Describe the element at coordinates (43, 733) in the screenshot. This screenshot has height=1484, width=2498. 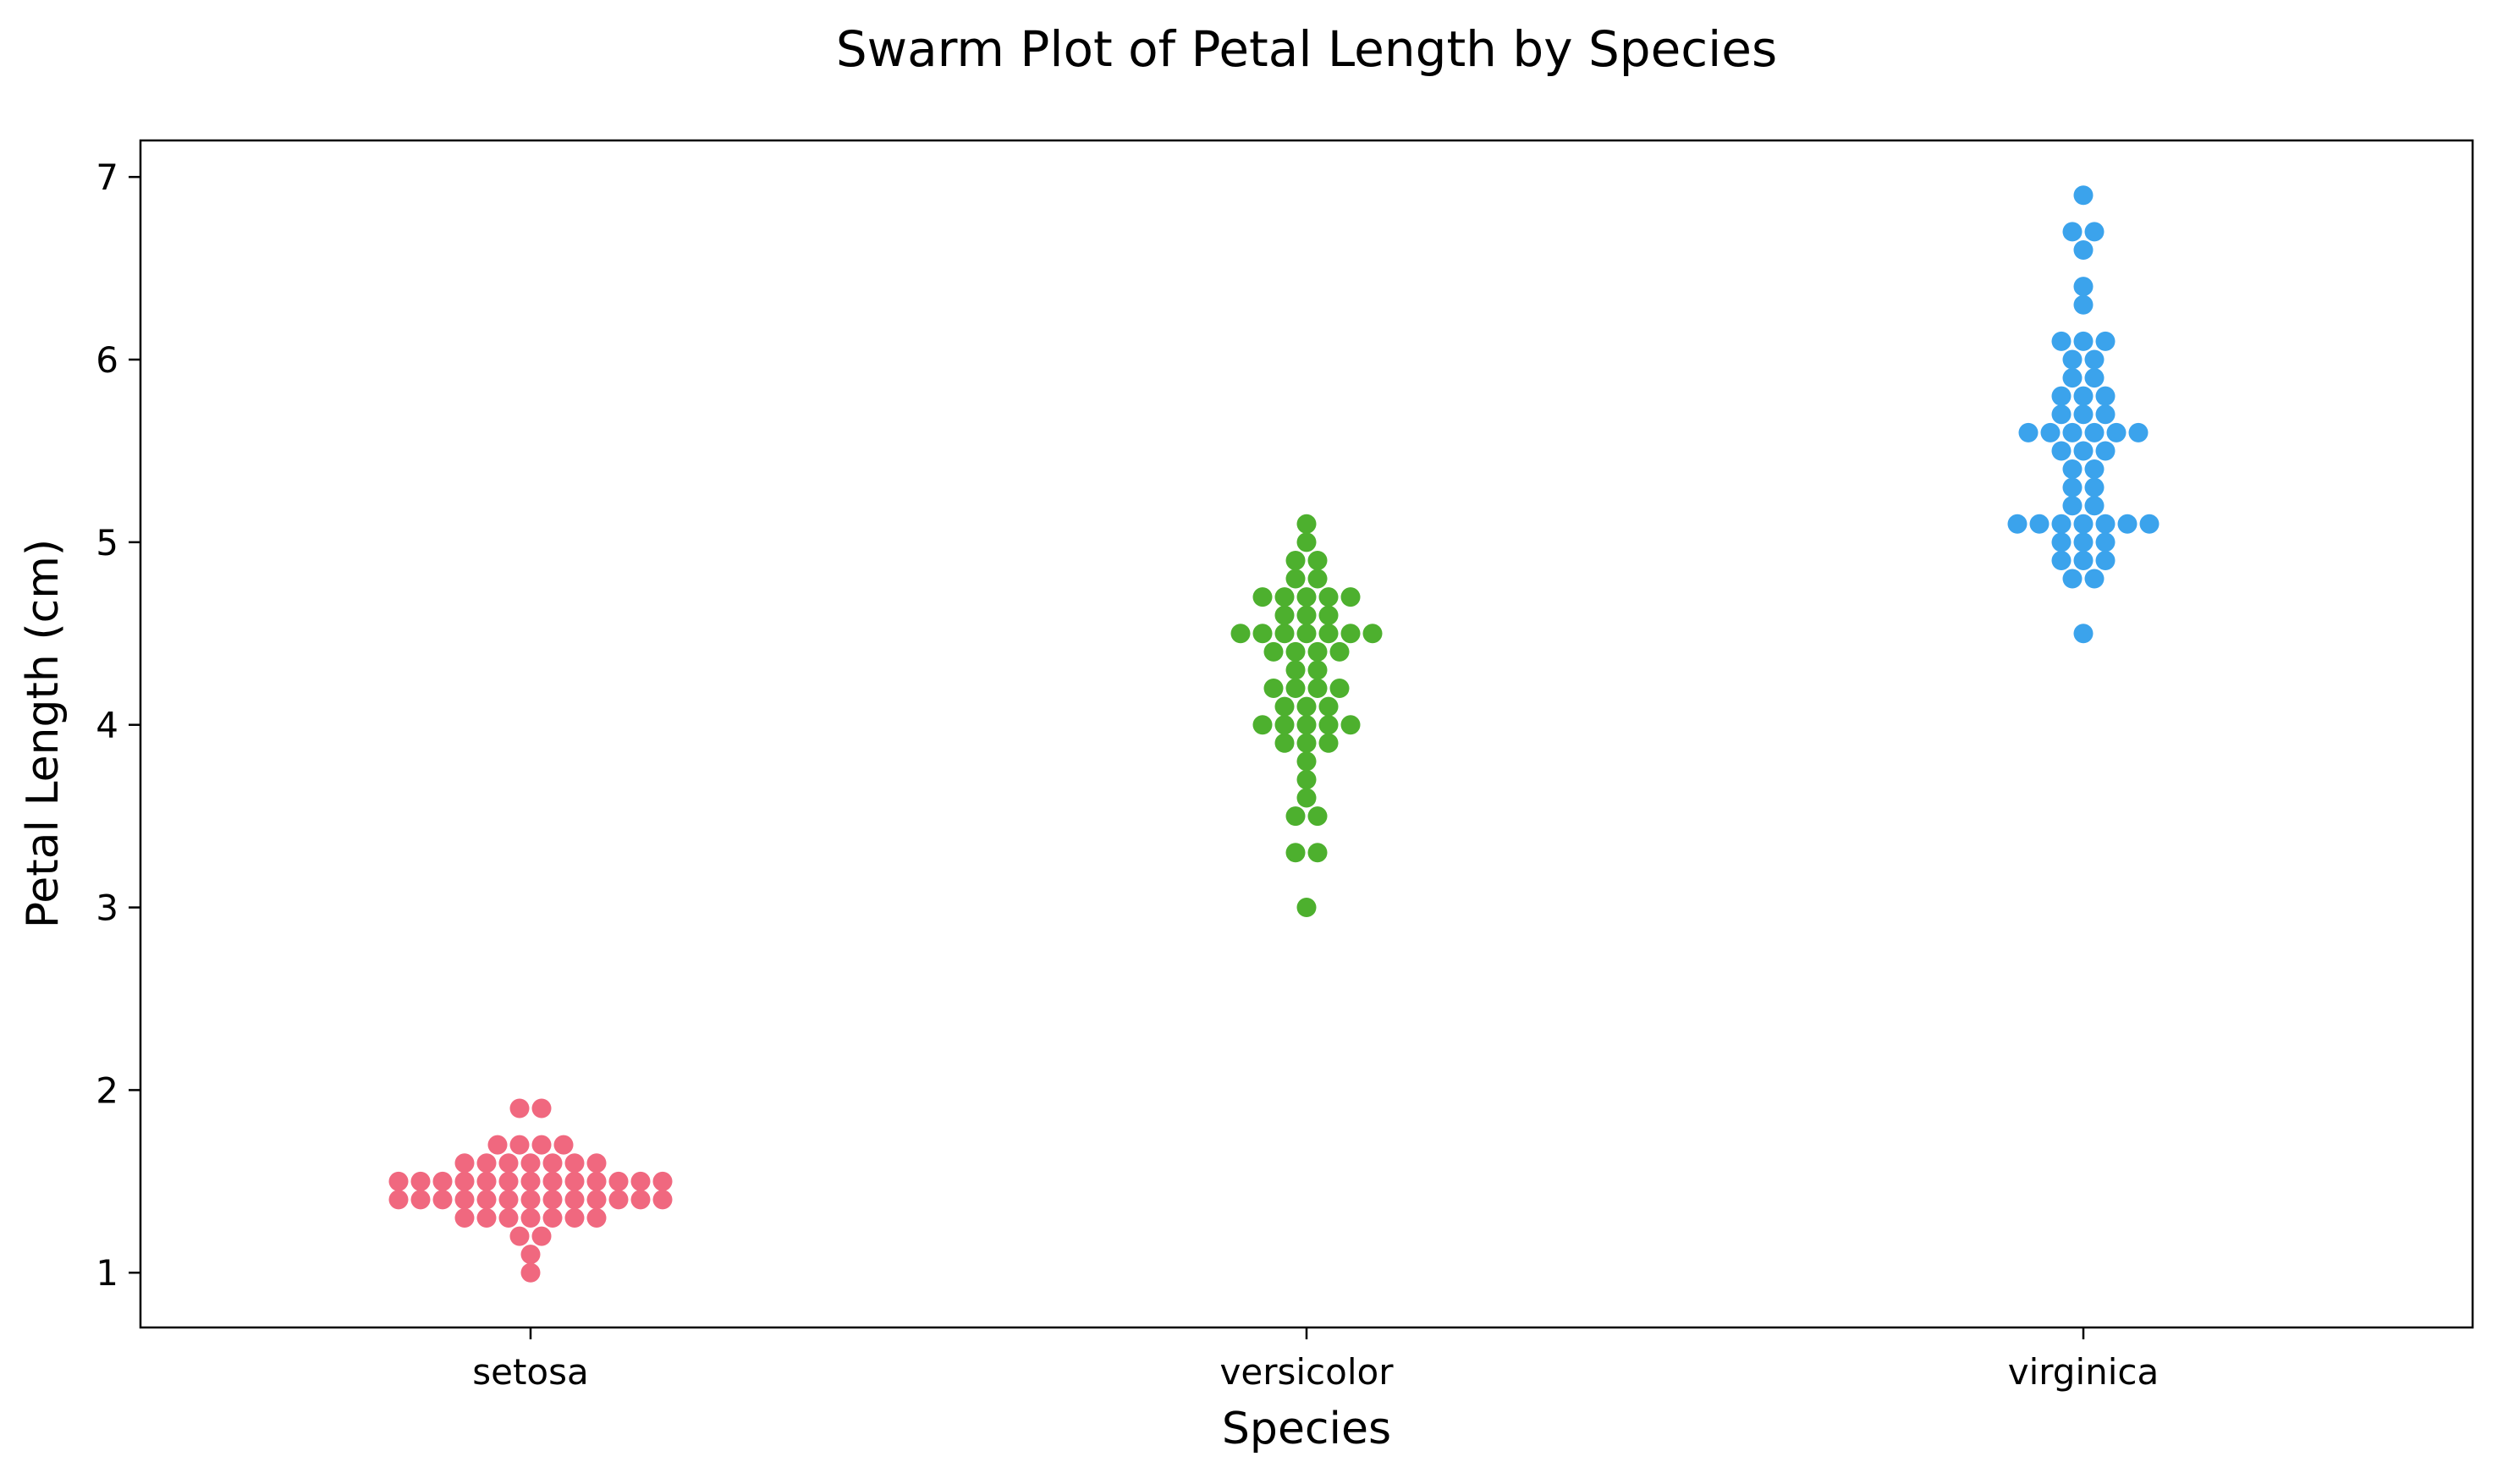
I see `y-axis-label: Petal Length (cm)` at that location.